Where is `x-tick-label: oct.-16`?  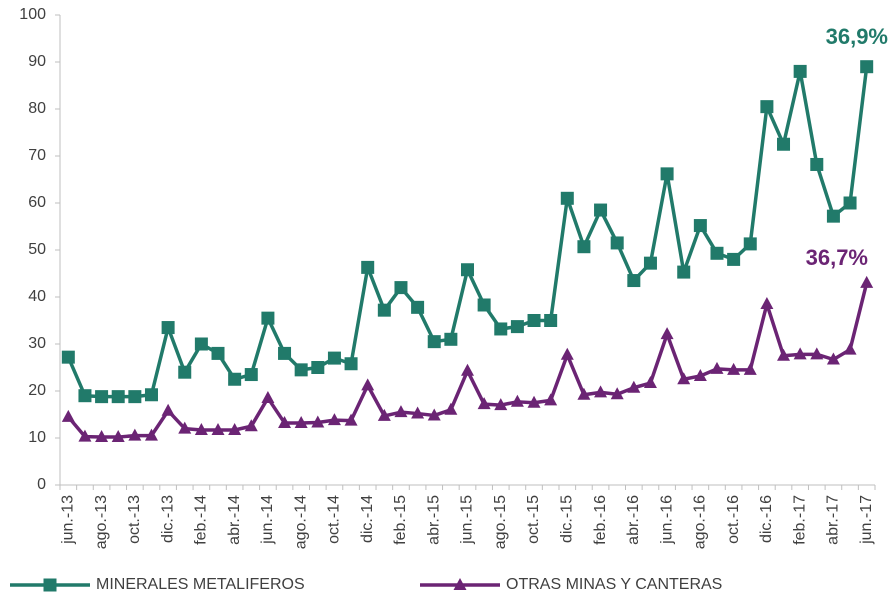
x-tick-label: oct.-16 is located at coordinates (733, 519).